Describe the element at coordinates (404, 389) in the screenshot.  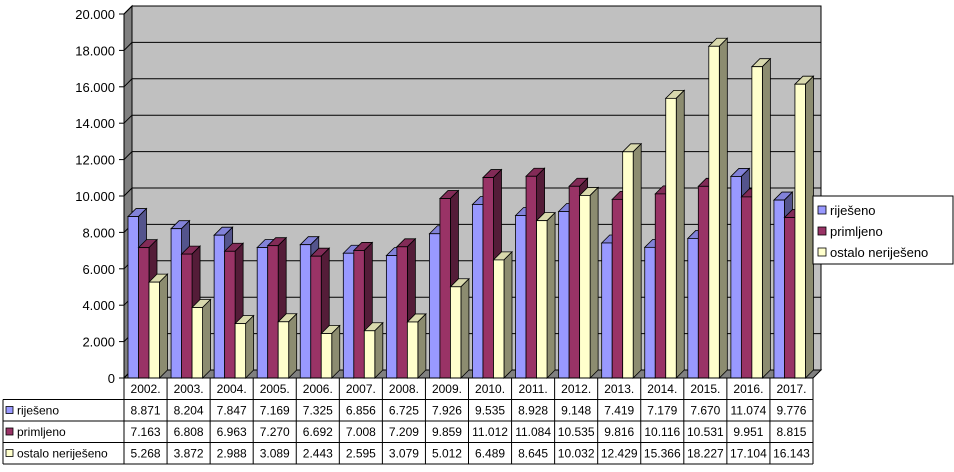
I see `x-tick-label: 2008.` at that location.